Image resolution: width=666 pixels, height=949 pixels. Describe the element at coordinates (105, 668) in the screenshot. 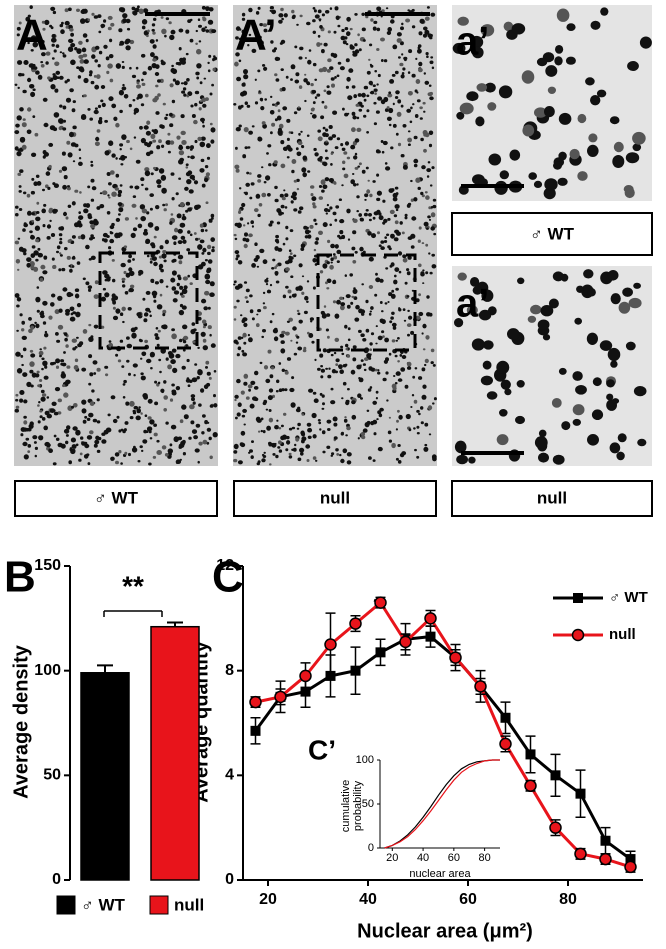

I see `error-bar` at that location.